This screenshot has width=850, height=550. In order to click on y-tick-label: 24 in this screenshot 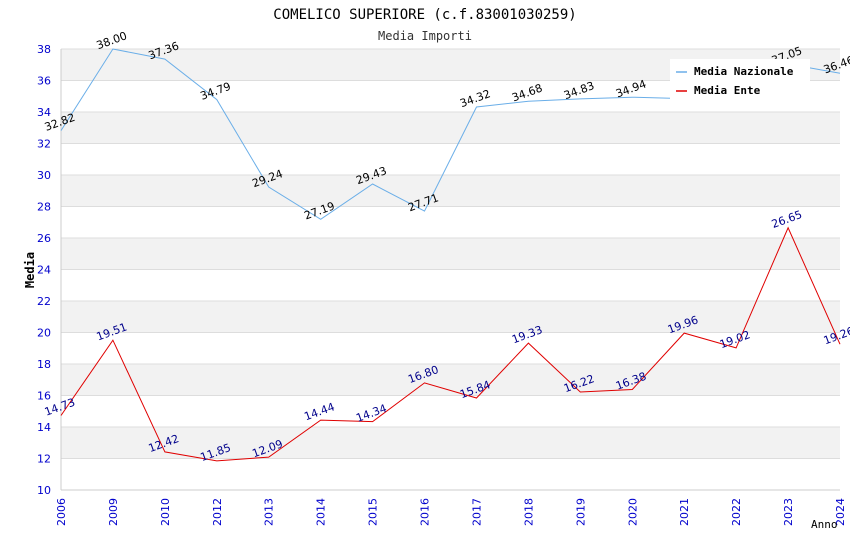, I will do `click(44, 270)`.